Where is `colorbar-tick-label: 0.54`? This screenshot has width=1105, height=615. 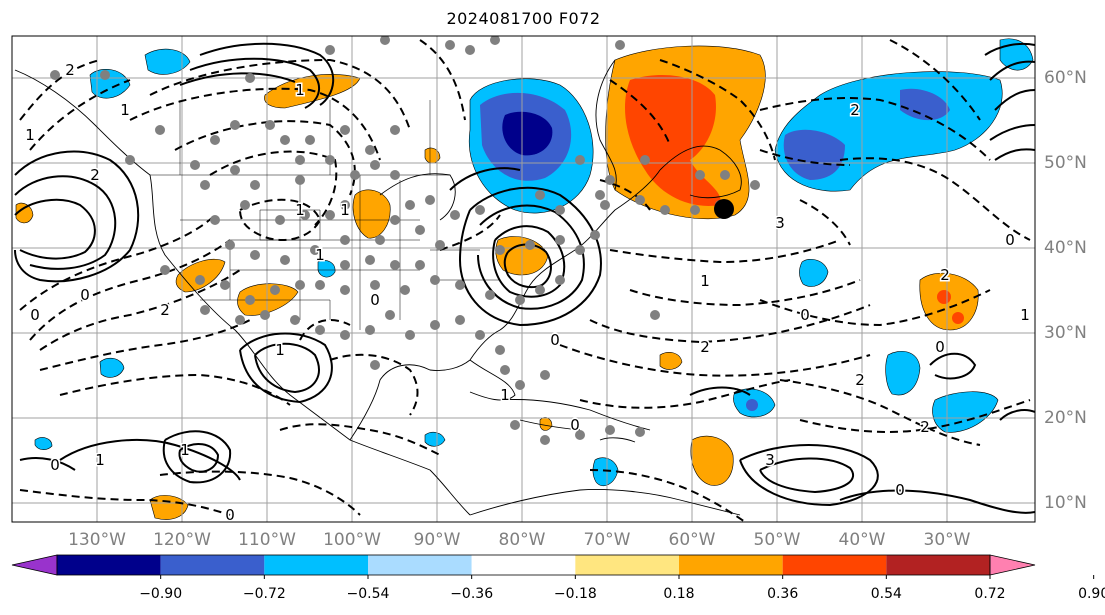 colorbar-tick-label: 0.54 is located at coordinates (886, 594).